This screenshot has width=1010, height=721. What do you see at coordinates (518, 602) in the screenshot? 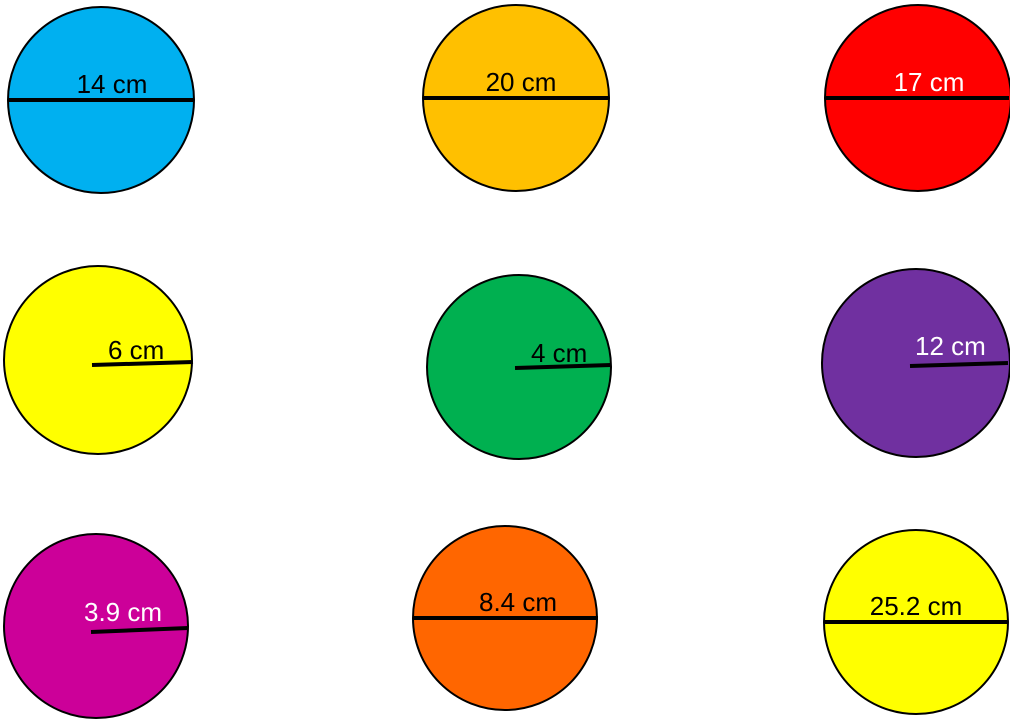
I see `measurement-label: 8.4 cm` at bounding box center [518, 602].